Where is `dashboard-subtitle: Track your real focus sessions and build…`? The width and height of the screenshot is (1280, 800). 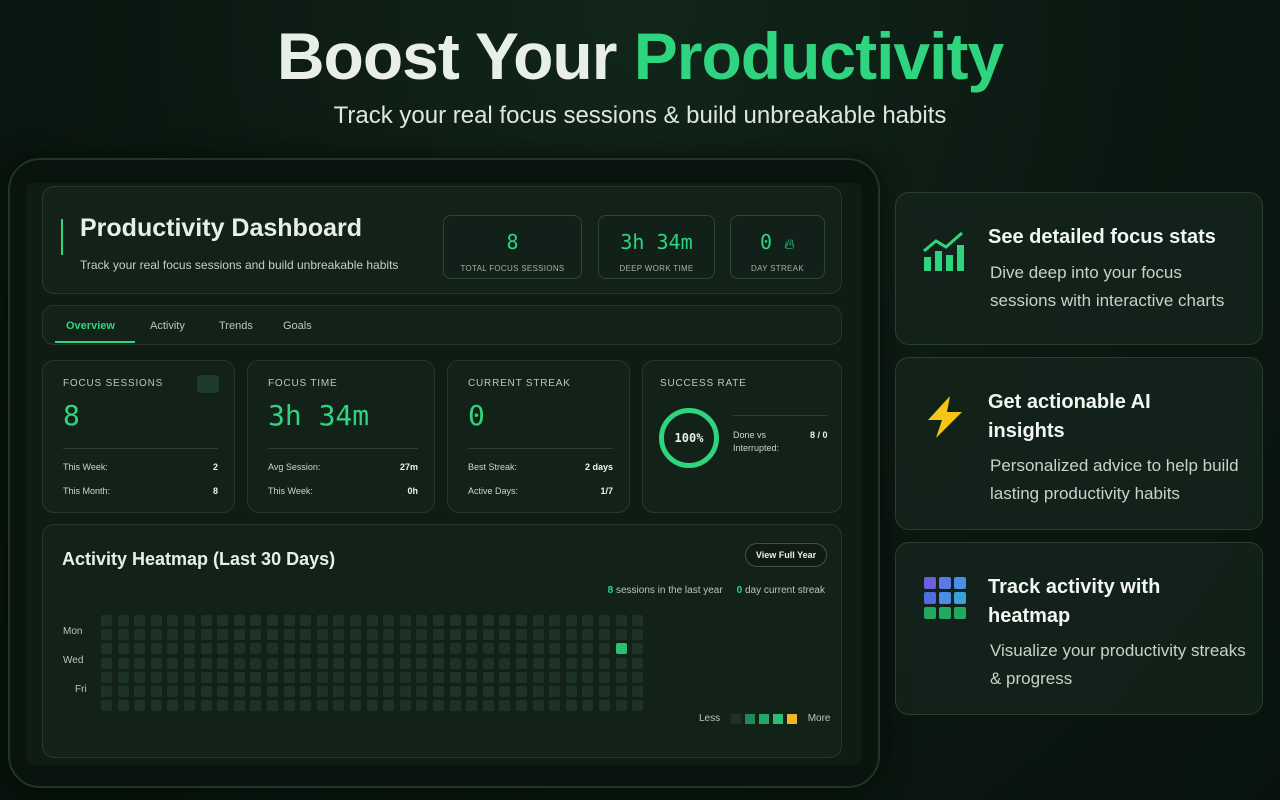 dashboard-subtitle: Track your real focus sessions and build… is located at coordinates (239, 265).